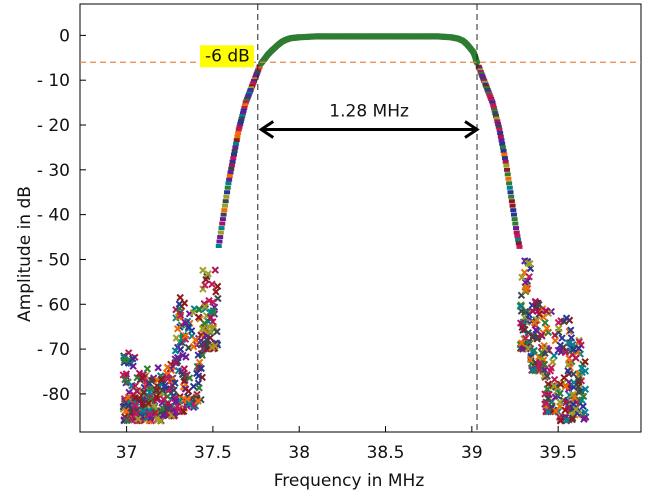 This screenshot has width=645, height=493. Describe the element at coordinates (53, 216) in the screenshot. I see `y-tick-label: - 40` at that location.